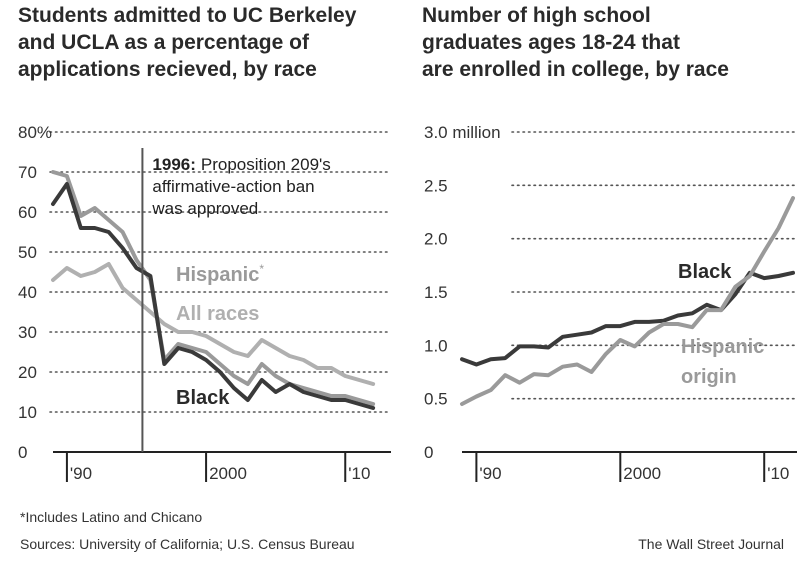 Image resolution: width=804 pixels, height=571 pixels. What do you see at coordinates (778, 473) in the screenshot?
I see `right-x-tick-label: '10` at bounding box center [778, 473].